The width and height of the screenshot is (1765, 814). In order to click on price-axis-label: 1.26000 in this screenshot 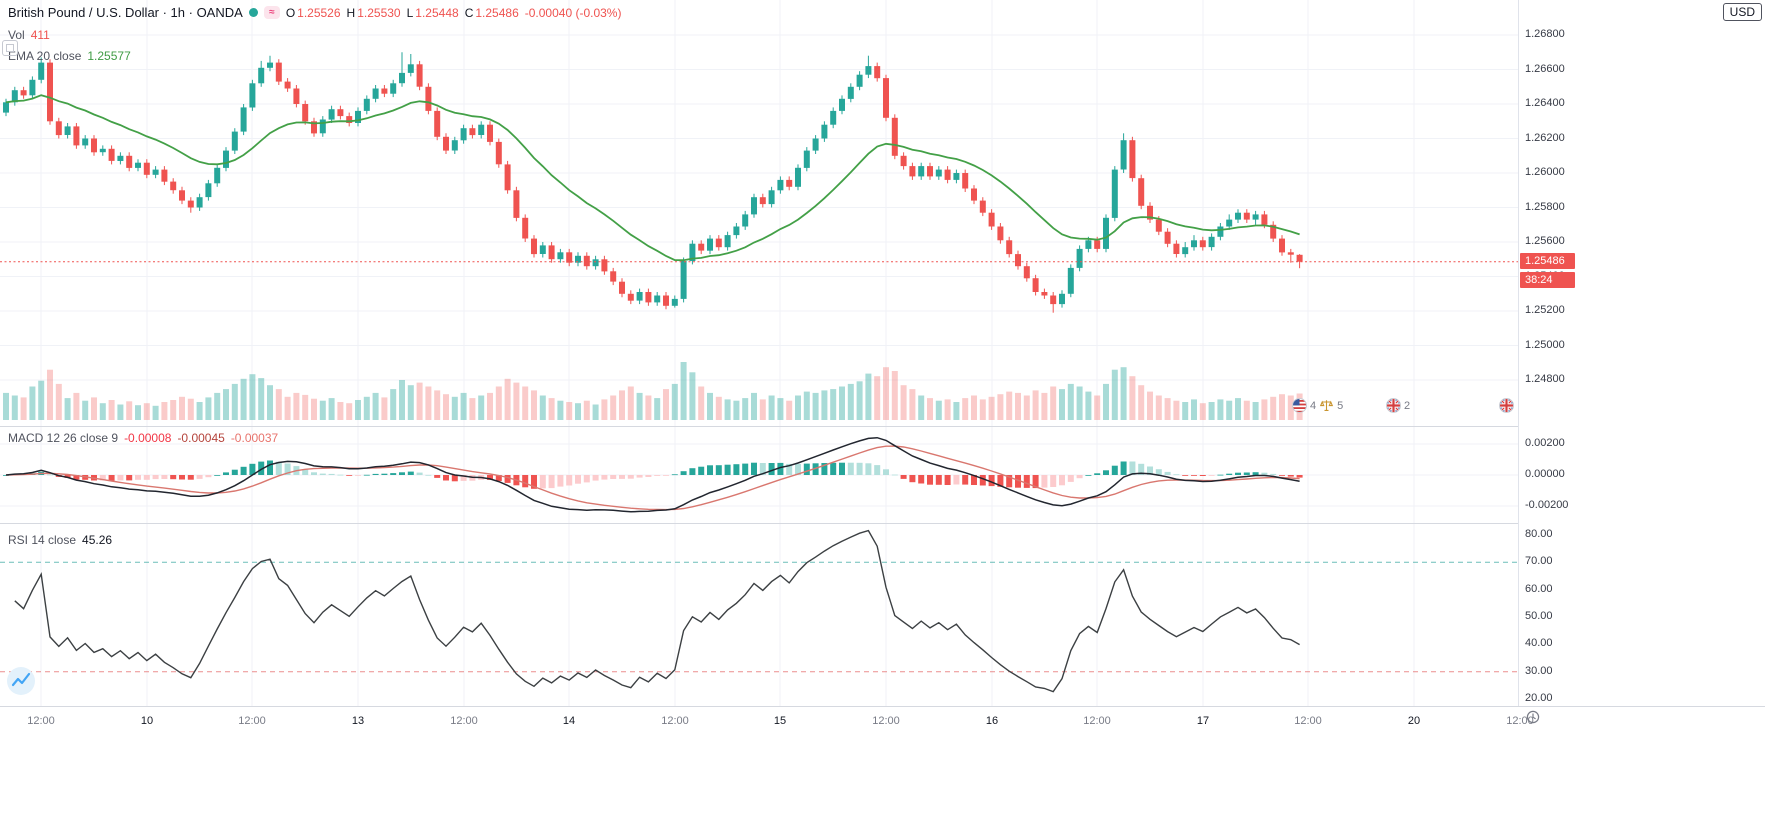, I will do `click(1545, 172)`.